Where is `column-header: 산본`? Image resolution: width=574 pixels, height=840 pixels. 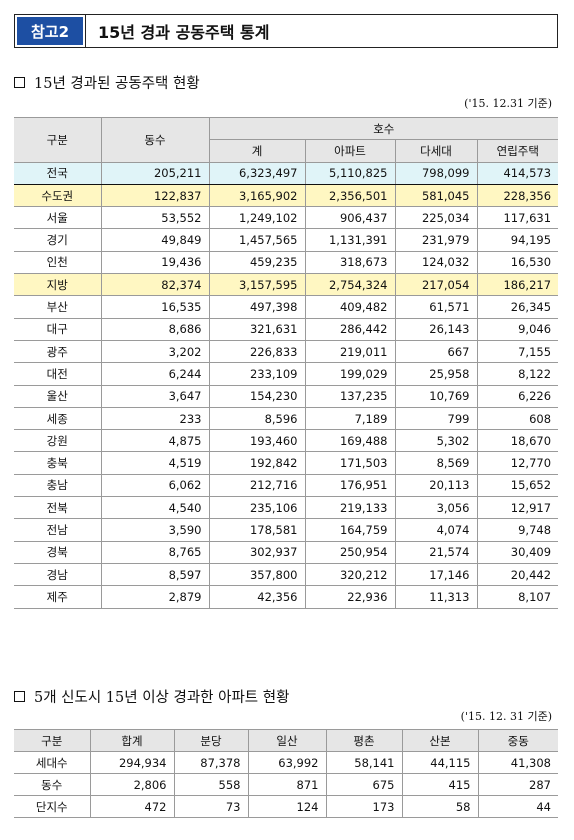
column-header: 산본 is located at coordinates (440, 740).